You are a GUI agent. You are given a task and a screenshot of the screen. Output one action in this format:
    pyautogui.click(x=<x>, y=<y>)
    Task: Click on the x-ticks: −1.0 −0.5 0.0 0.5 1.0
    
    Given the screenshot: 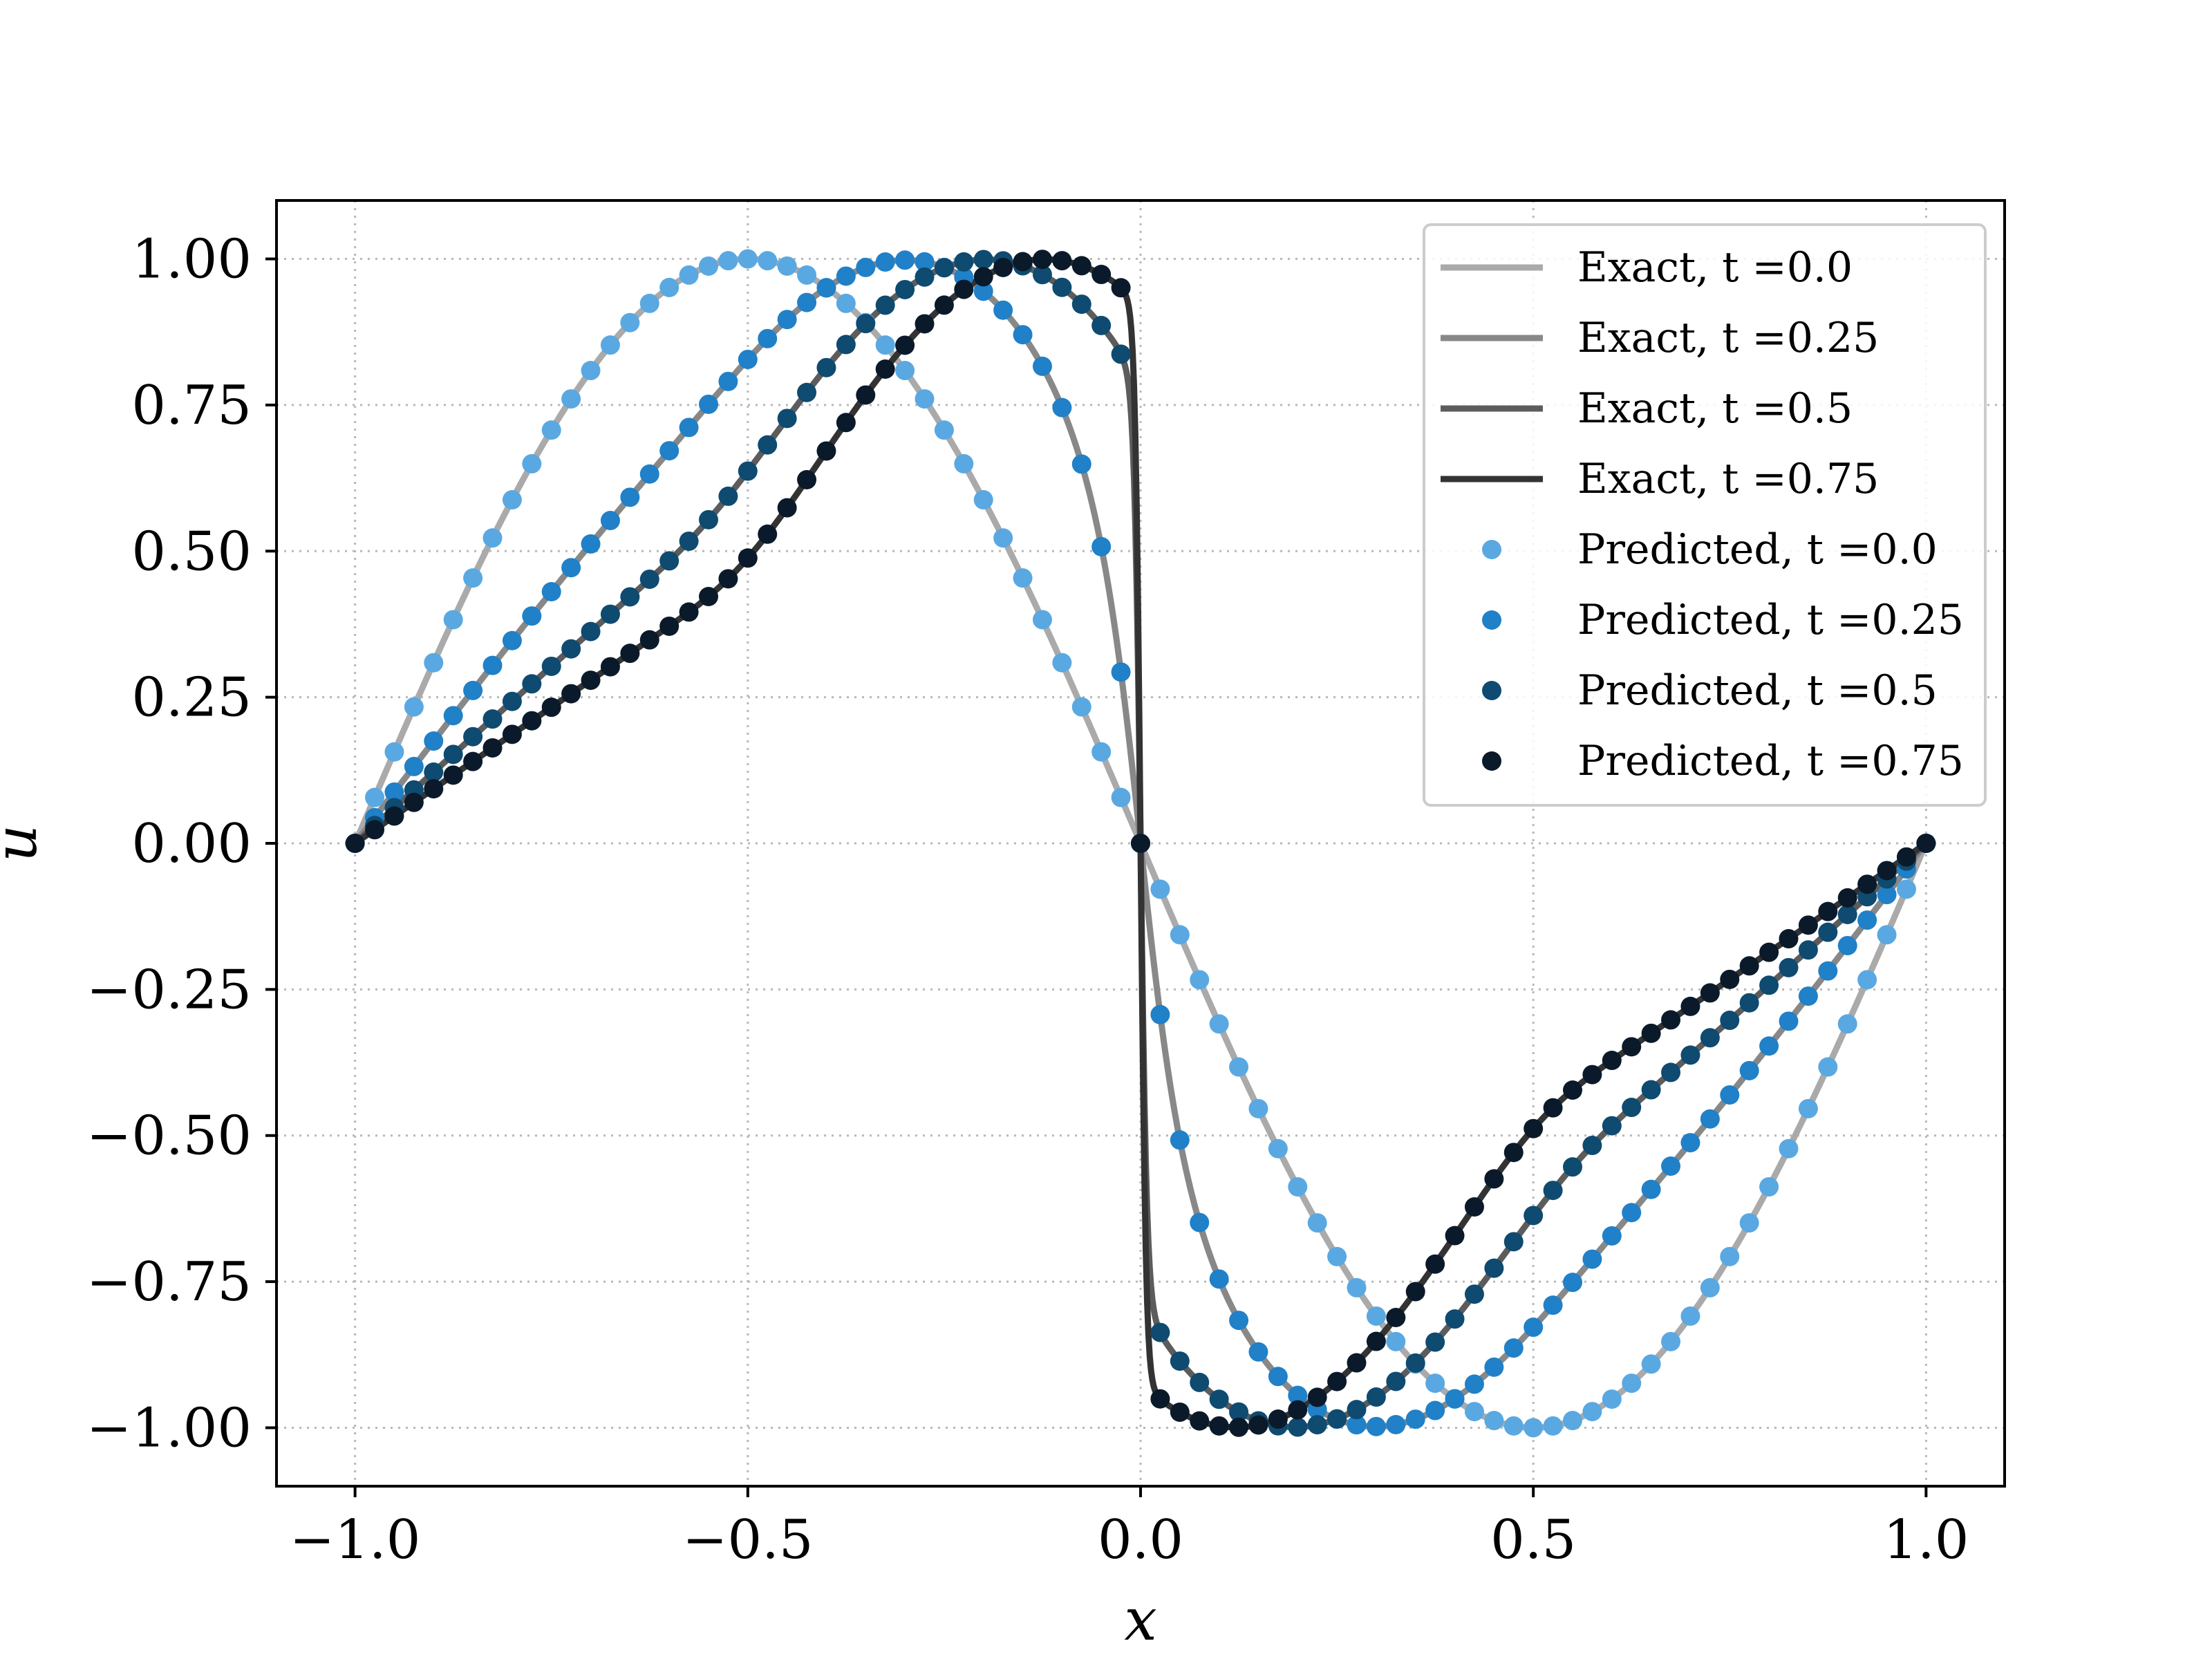 What is the action you would take?
    pyautogui.click(x=1129, y=1529)
    